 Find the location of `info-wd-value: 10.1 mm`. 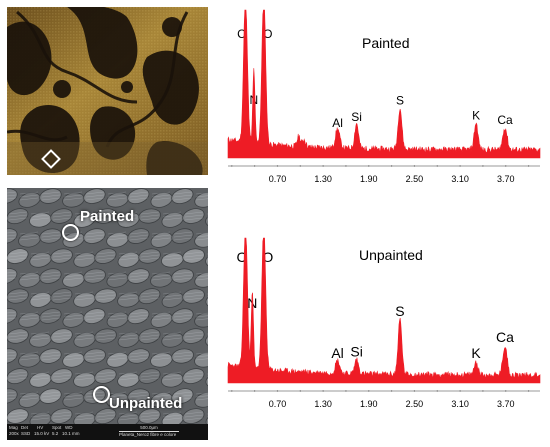

info-wd-value: 10.1 mm is located at coordinates (71, 433).